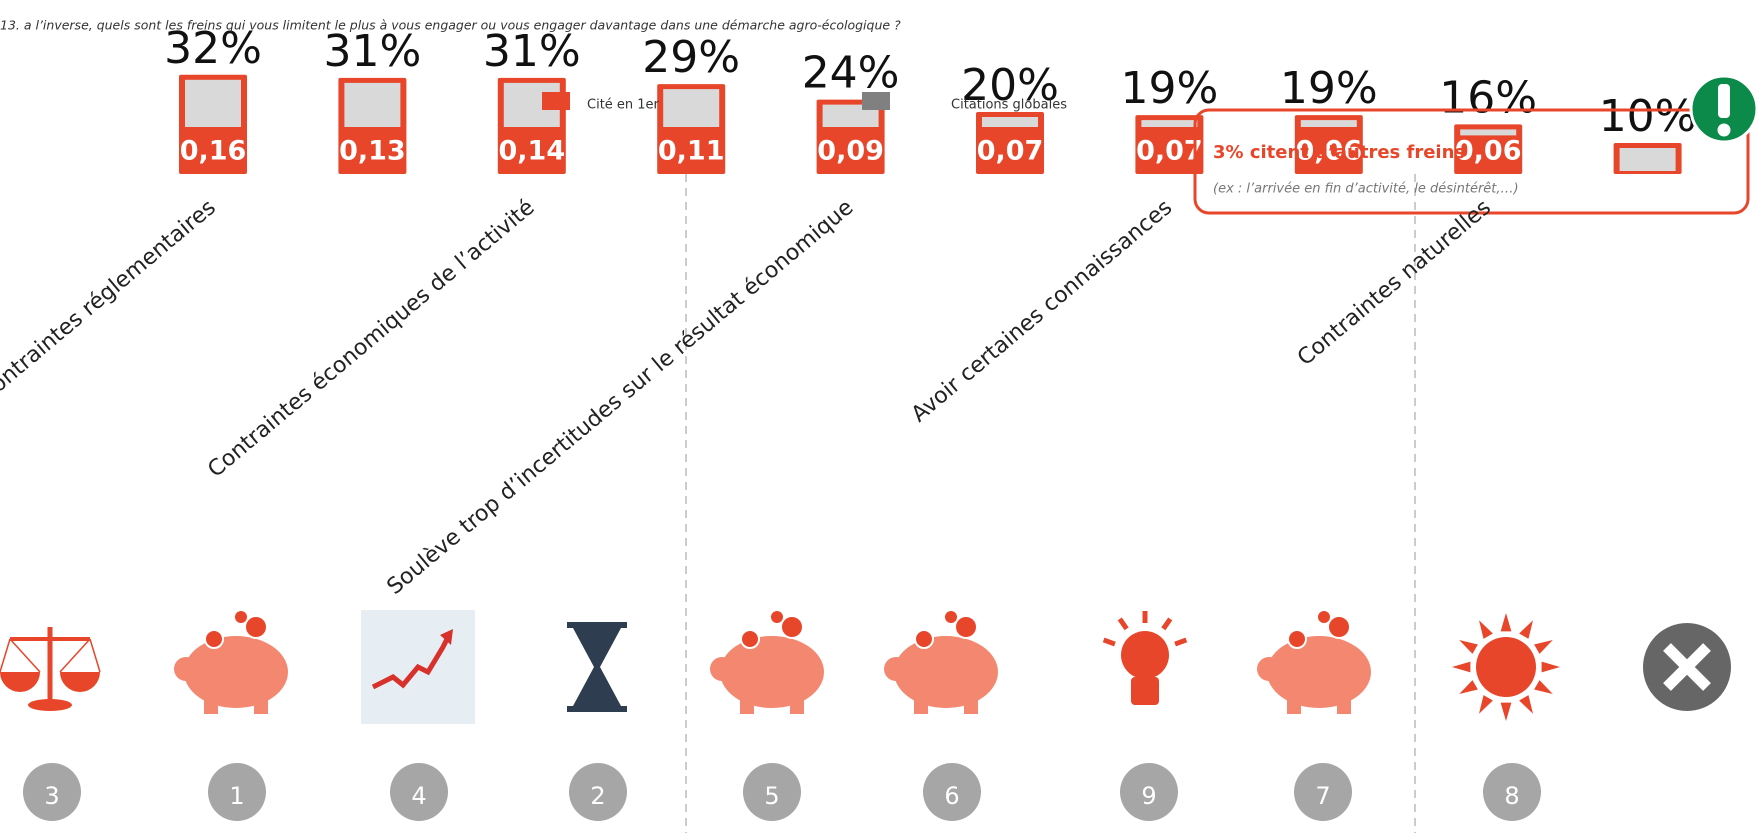 Image resolution: width=1760 pixels, height=833 pixels. I want to click on icon-x, so click(1687, 667).